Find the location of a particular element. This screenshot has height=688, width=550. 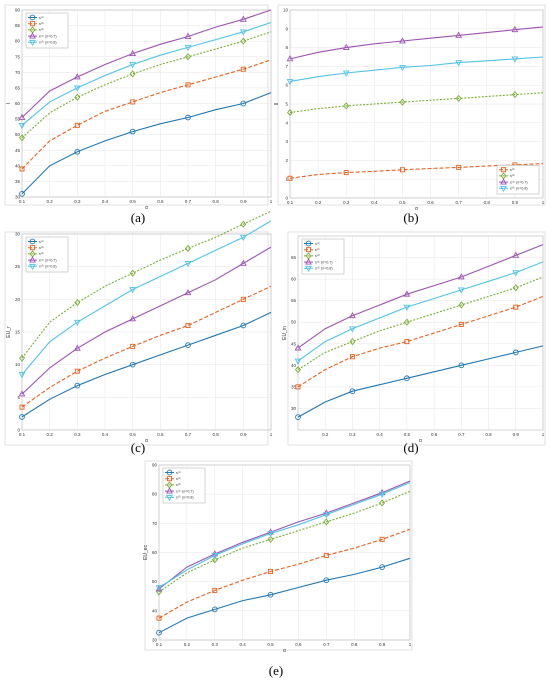

panel-b-xtick-label: 0.3 is located at coordinates (346, 202).